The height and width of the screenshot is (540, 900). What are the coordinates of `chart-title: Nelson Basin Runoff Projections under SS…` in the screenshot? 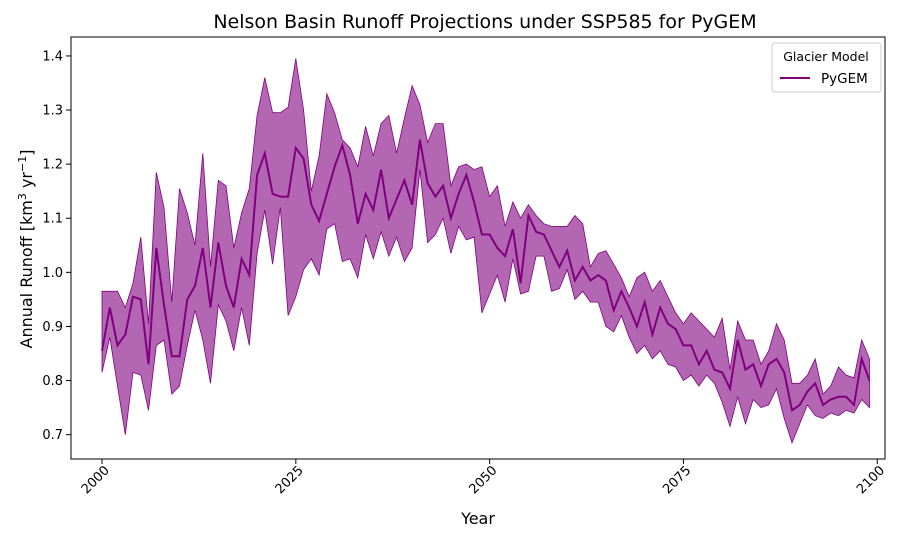 It's located at (484, 22).